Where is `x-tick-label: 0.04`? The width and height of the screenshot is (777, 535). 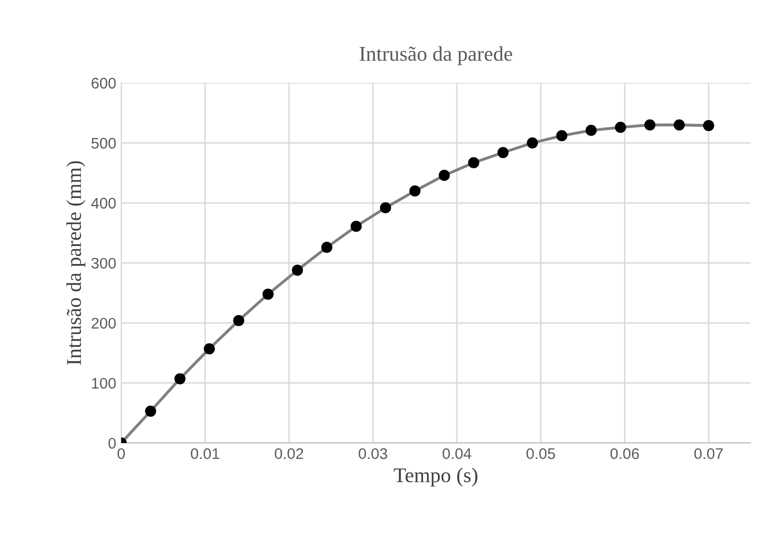
x-tick-label: 0.04 is located at coordinates (457, 454).